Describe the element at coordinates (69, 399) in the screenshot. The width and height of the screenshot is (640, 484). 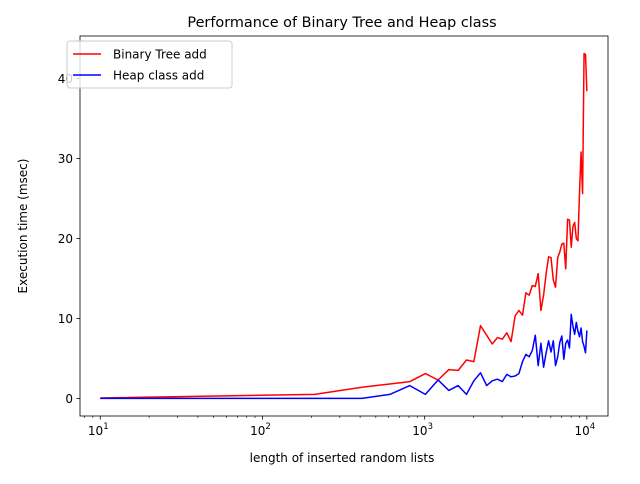
I see `y-tick-label: 0` at that location.